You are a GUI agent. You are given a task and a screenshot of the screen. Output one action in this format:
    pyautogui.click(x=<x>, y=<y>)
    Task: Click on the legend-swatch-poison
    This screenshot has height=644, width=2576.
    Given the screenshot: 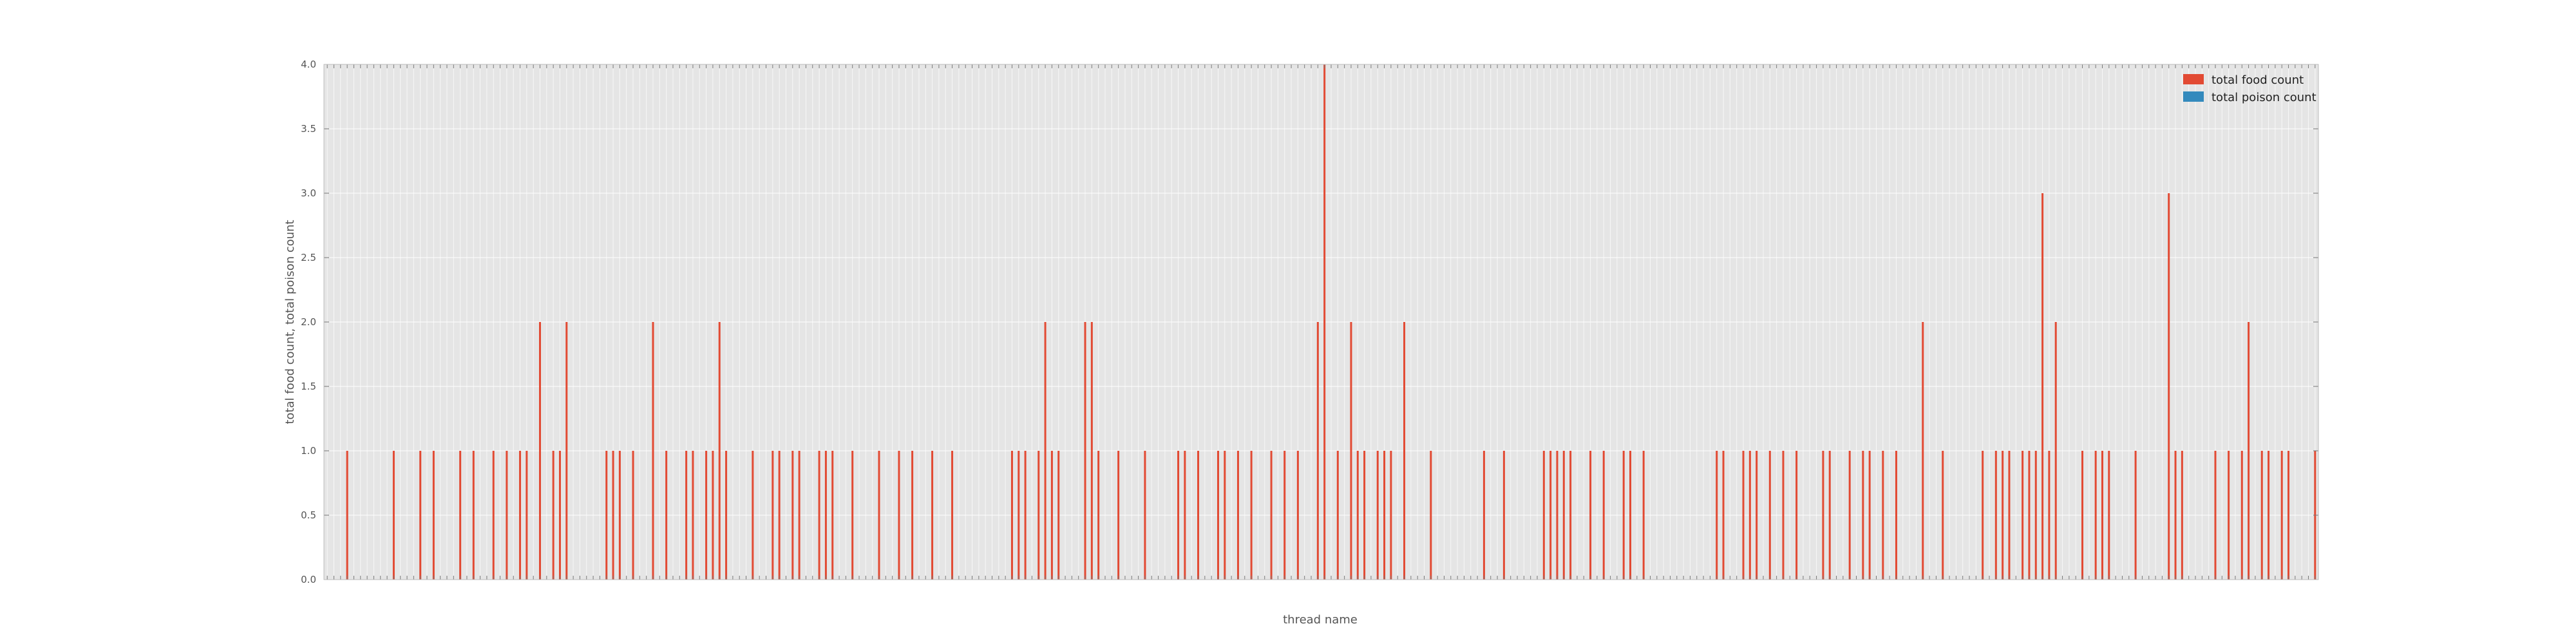 What is the action you would take?
    pyautogui.click(x=2194, y=96)
    